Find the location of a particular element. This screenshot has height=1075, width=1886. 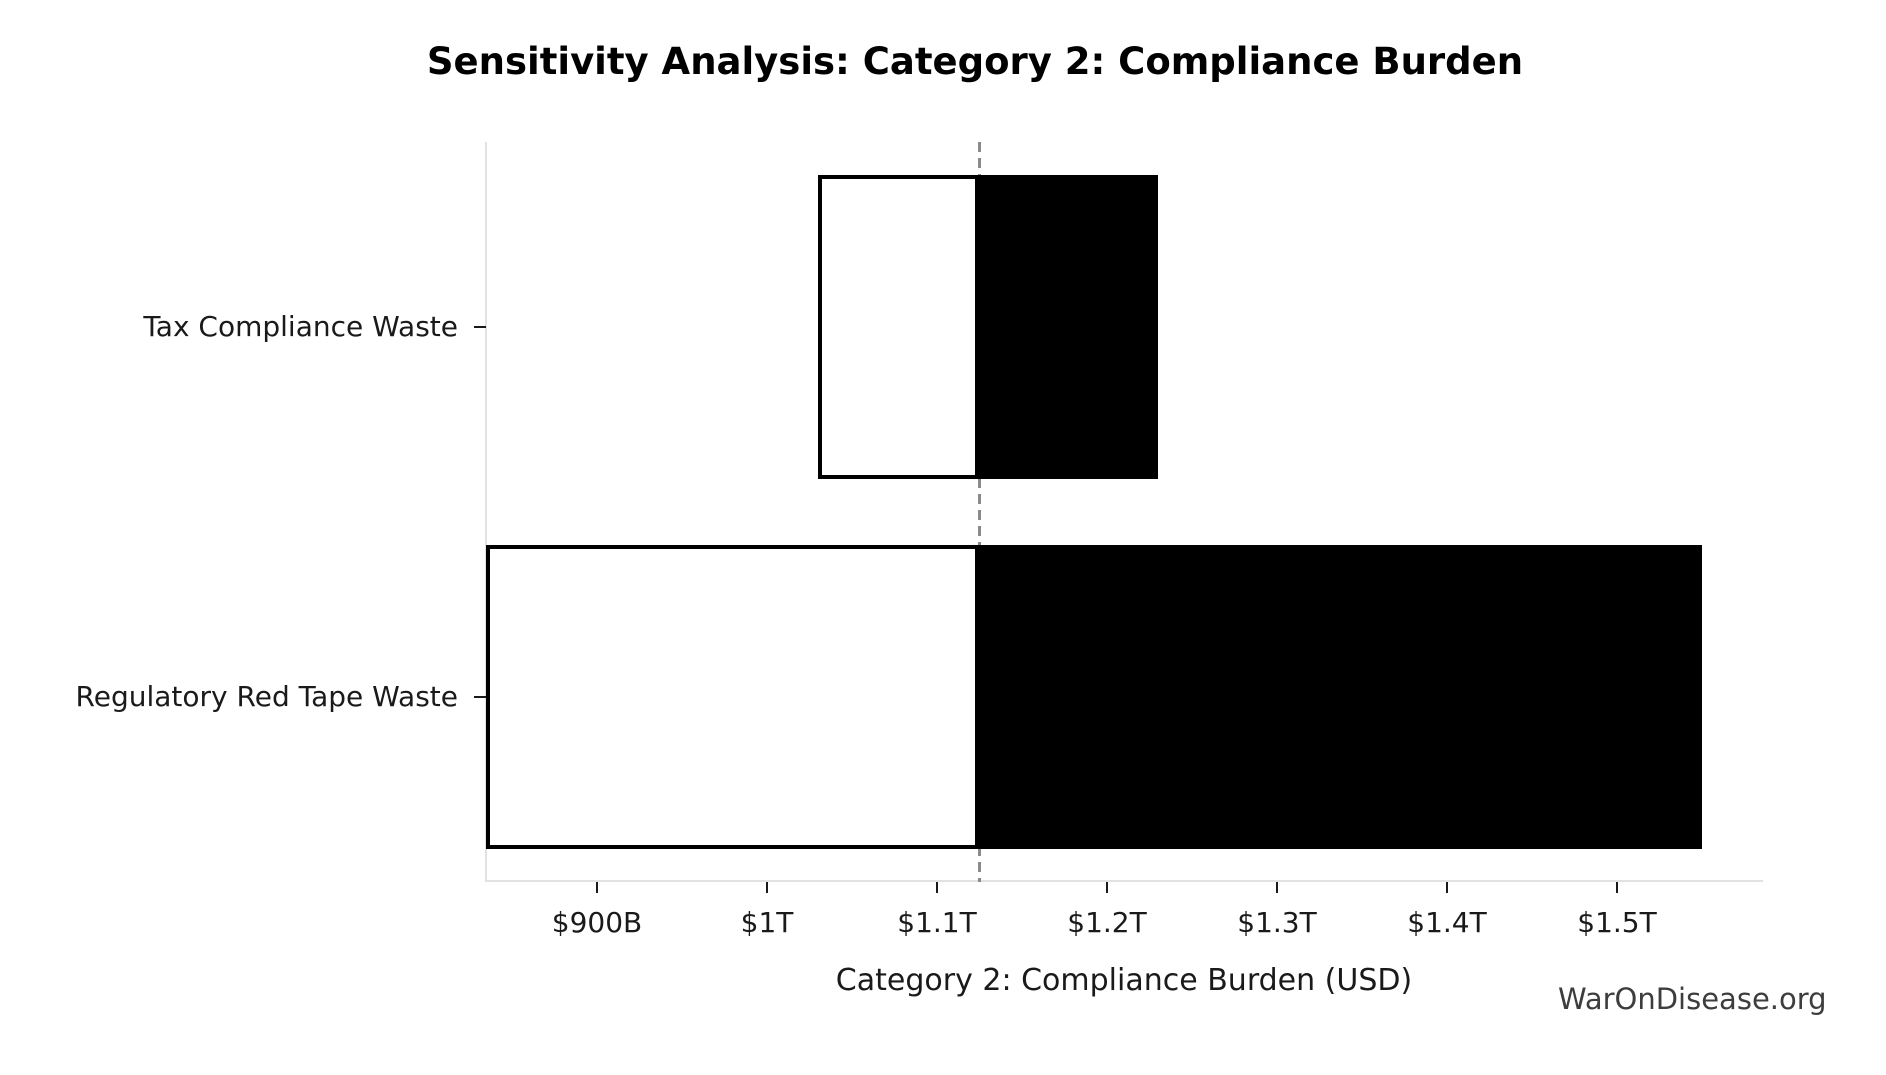

x-tick-label: $1.1T is located at coordinates (937, 922).